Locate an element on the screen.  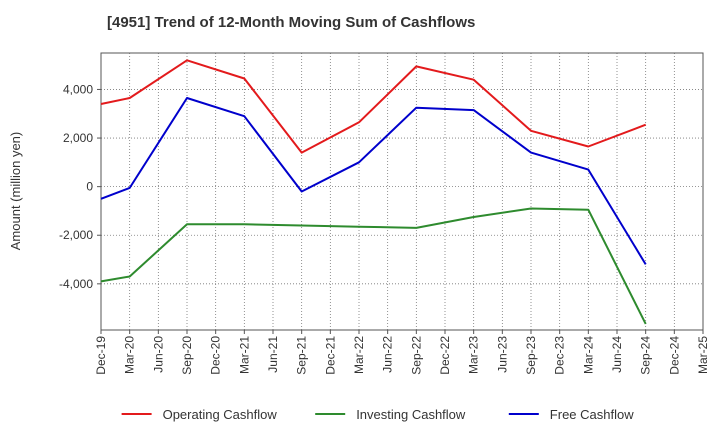
x-tick-label: Mar-20 is located at coordinates (130, 355).